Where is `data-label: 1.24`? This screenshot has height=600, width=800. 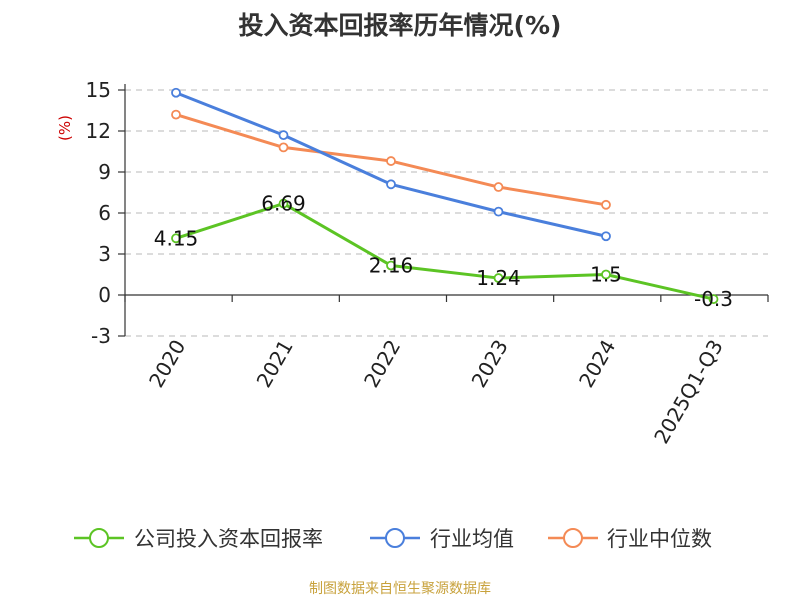
data-label: 1.24 is located at coordinates (498, 278).